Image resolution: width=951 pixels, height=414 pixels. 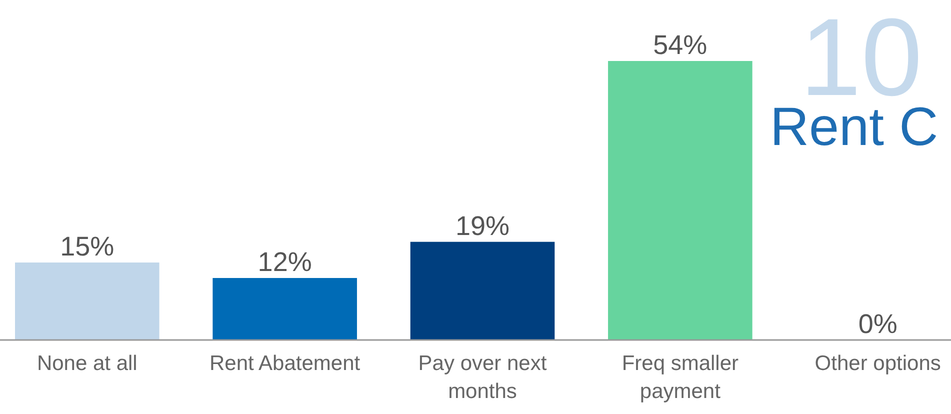 What do you see at coordinates (680, 45) in the screenshot?
I see `data-label: 54%` at bounding box center [680, 45].